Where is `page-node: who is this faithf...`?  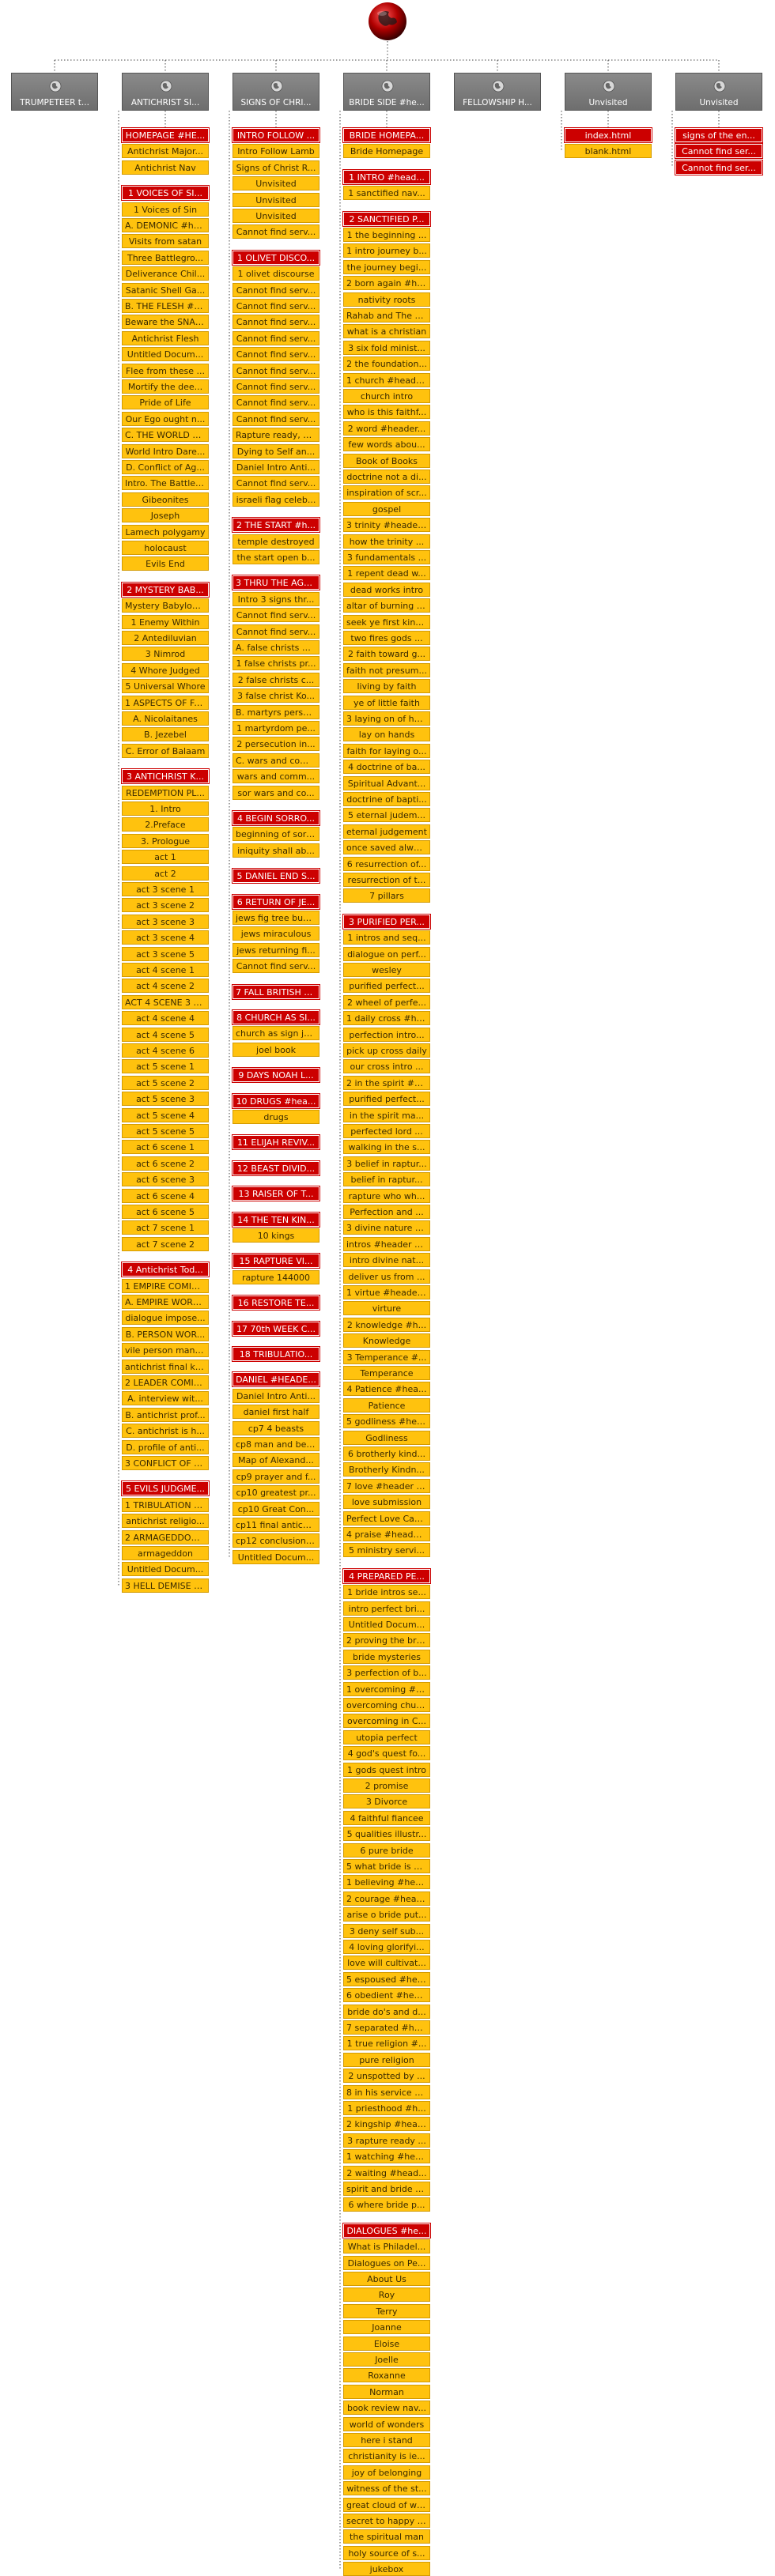 page-node: who is this faithf... is located at coordinates (386, 412).